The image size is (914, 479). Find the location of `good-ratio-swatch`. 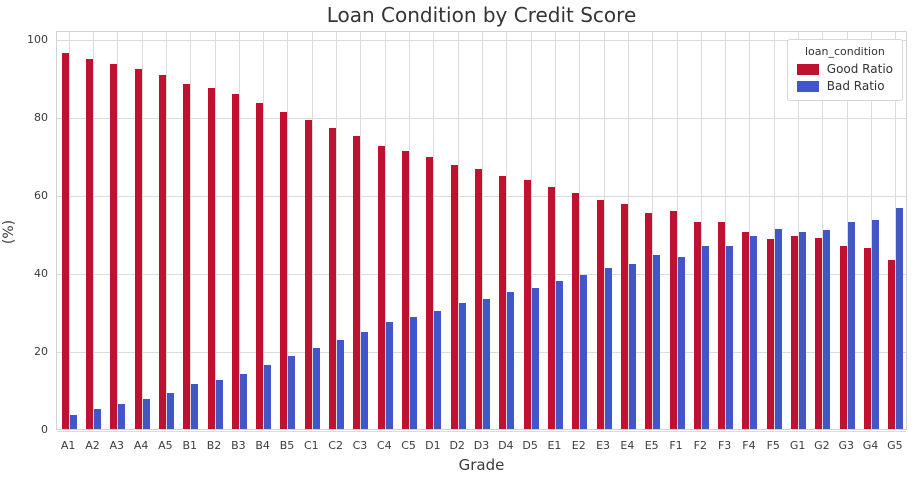

good-ratio-swatch is located at coordinates (807, 69).